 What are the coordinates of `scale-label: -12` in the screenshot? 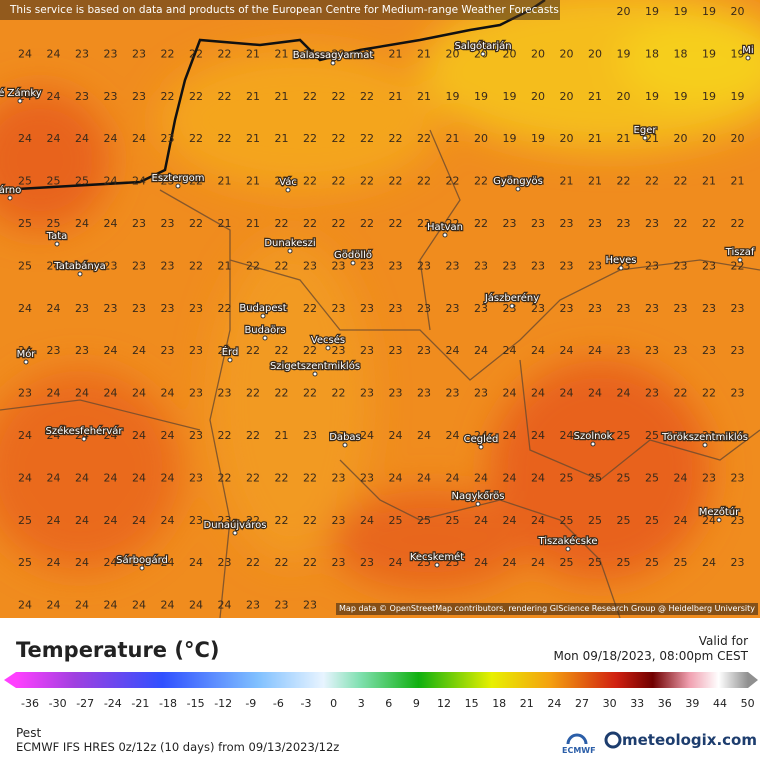 It's located at (223, 703).